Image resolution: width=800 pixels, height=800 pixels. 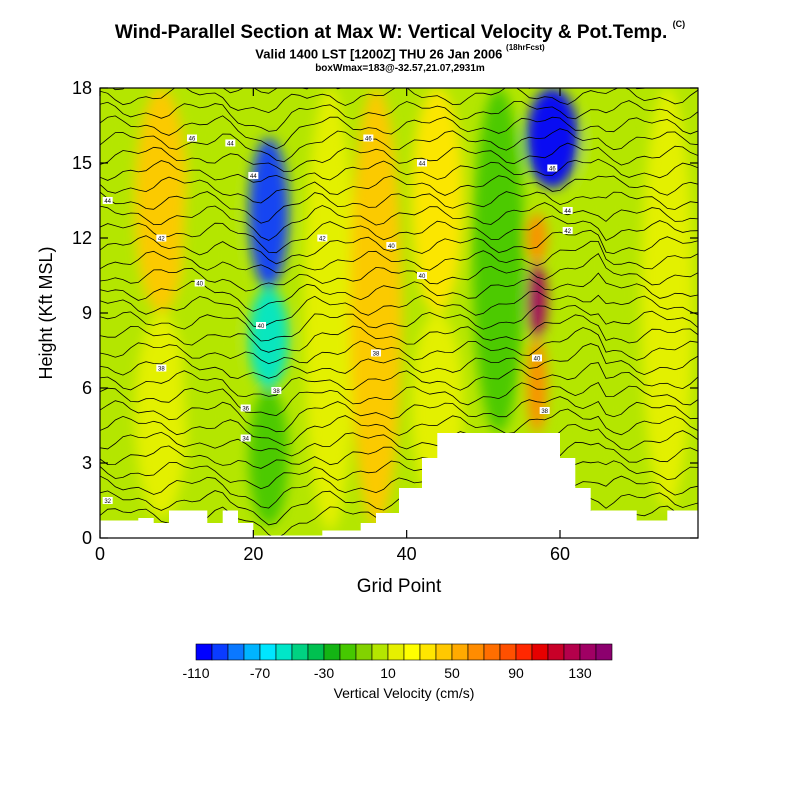 I want to click on contour-label-21: 44, so click(x=567, y=212).